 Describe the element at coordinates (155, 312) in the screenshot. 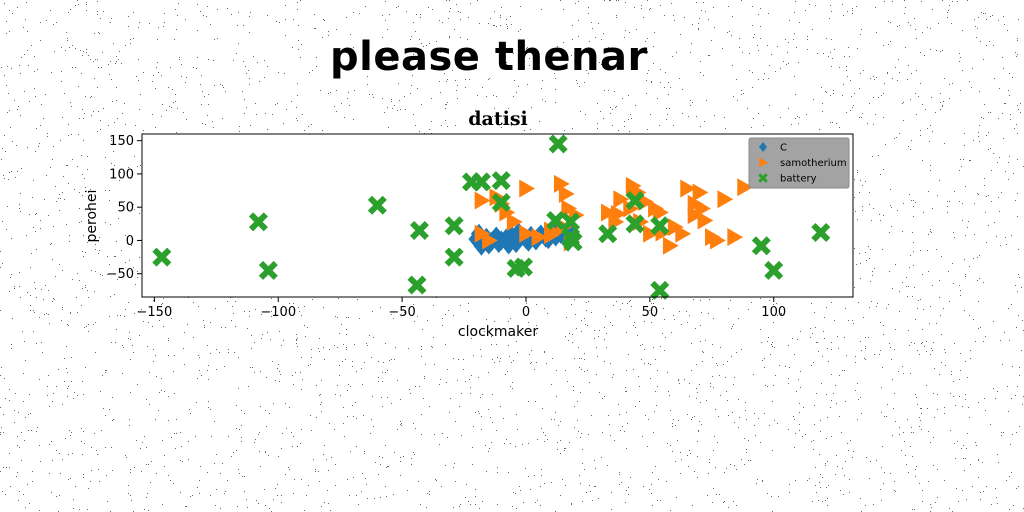

I see `x-tick-label: −150` at that location.